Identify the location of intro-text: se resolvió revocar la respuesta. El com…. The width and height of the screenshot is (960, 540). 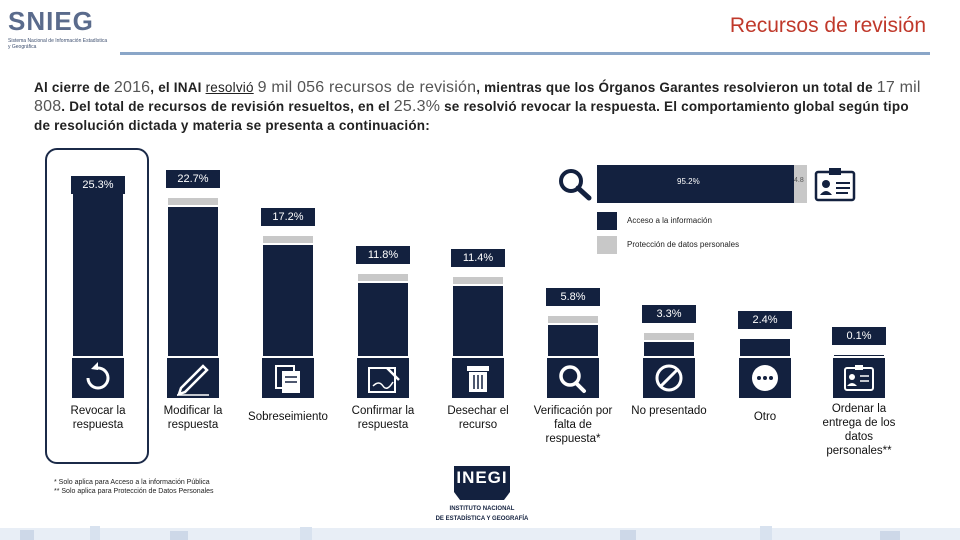
(471, 116).